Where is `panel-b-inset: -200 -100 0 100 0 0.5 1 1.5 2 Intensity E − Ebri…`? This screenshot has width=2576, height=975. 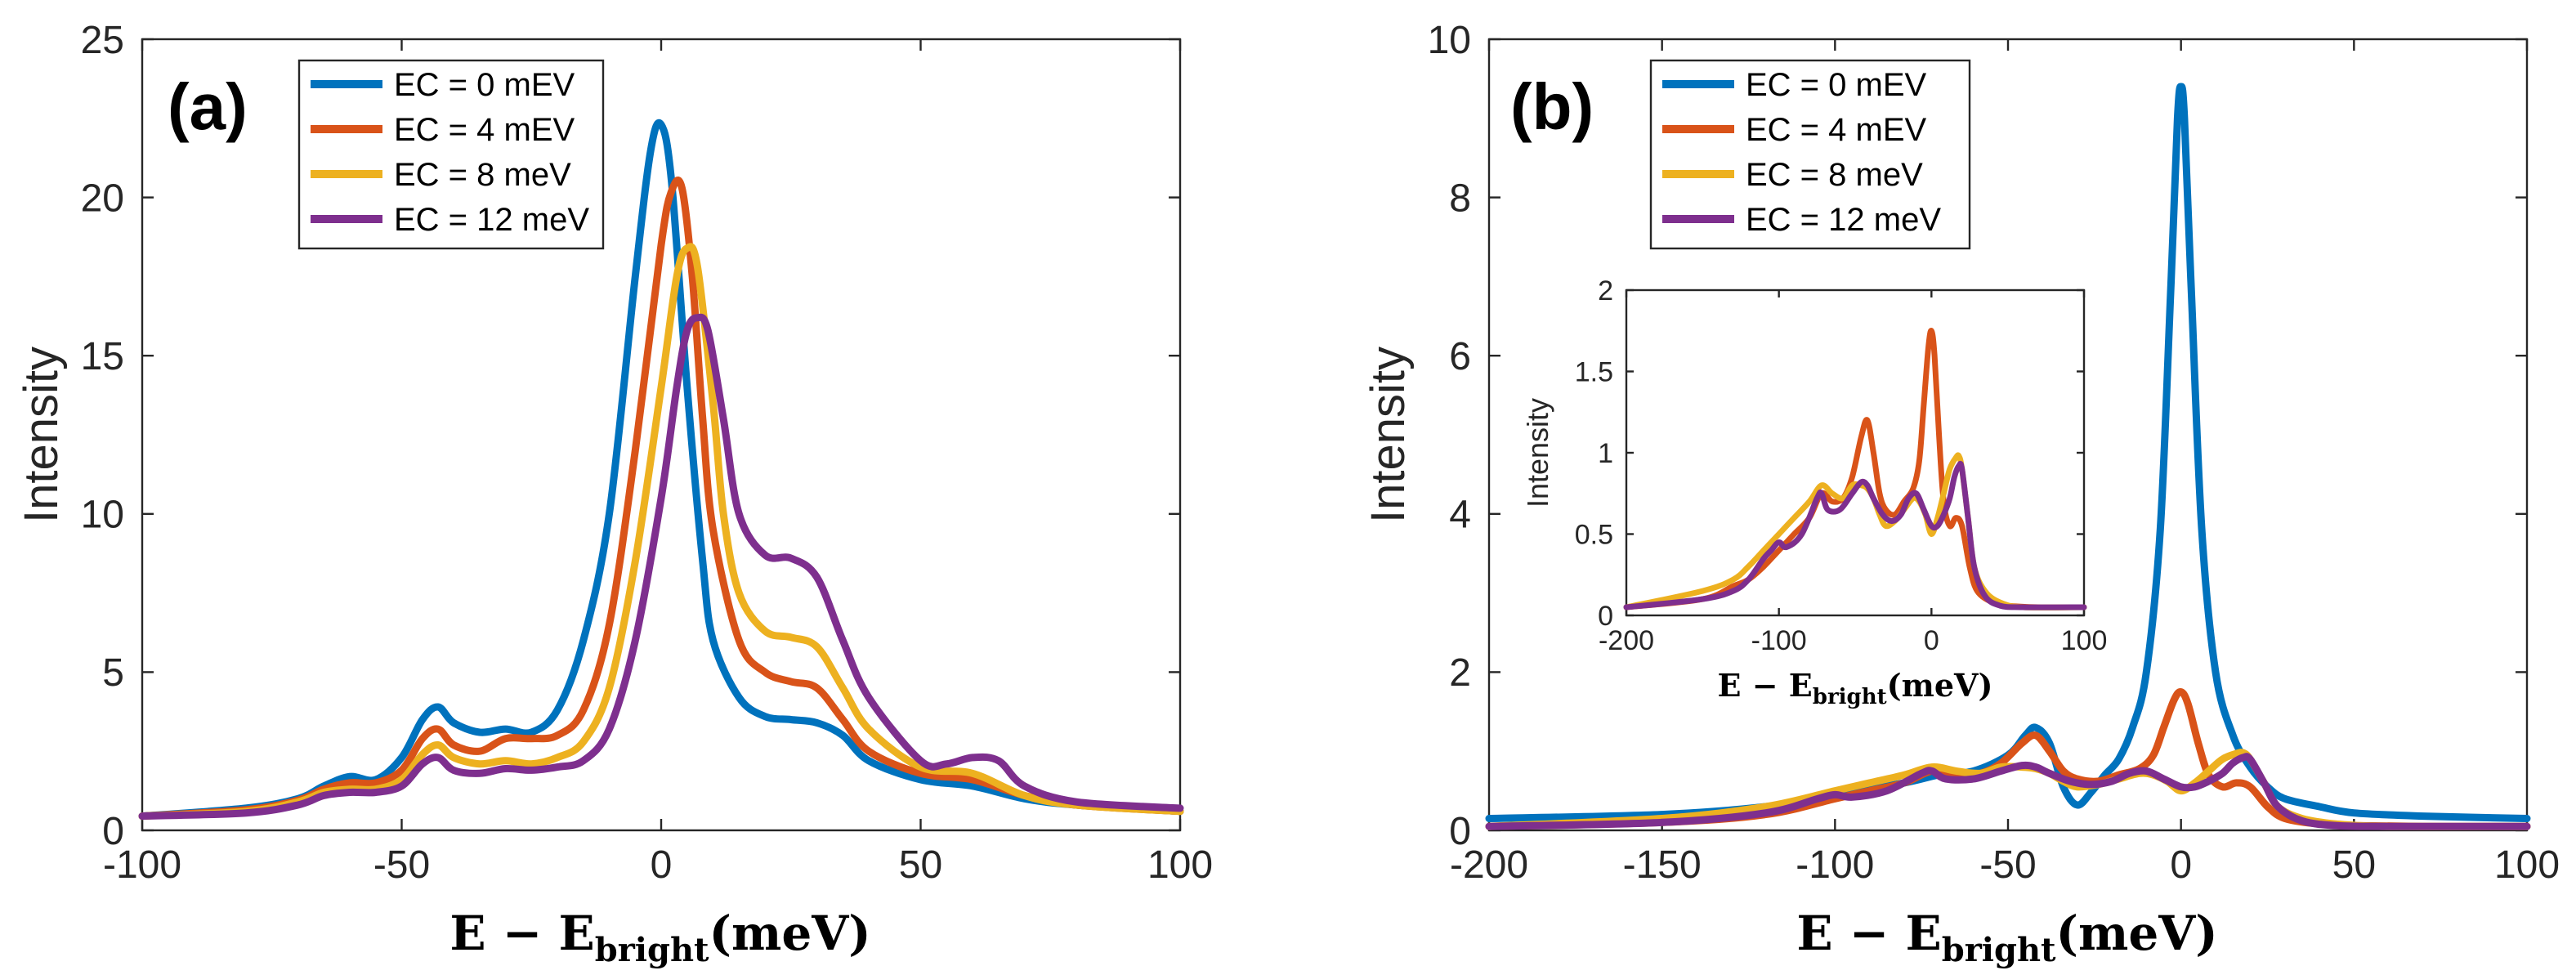
panel-b-inset: -200 -100 0 100 0 0.5 1 1.5 2 Intensity E − Ebri… is located at coordinates (1814, 492).